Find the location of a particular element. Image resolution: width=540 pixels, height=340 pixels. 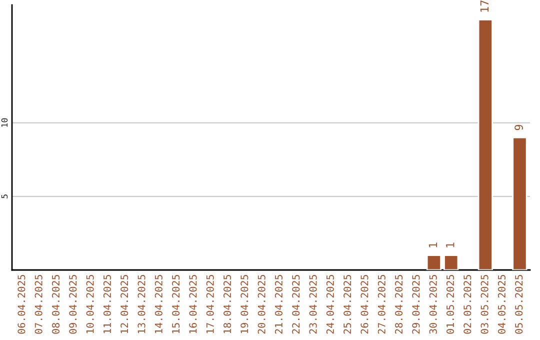

x-tick-label: 06.04.2025 is located at coordinates (22, 304).